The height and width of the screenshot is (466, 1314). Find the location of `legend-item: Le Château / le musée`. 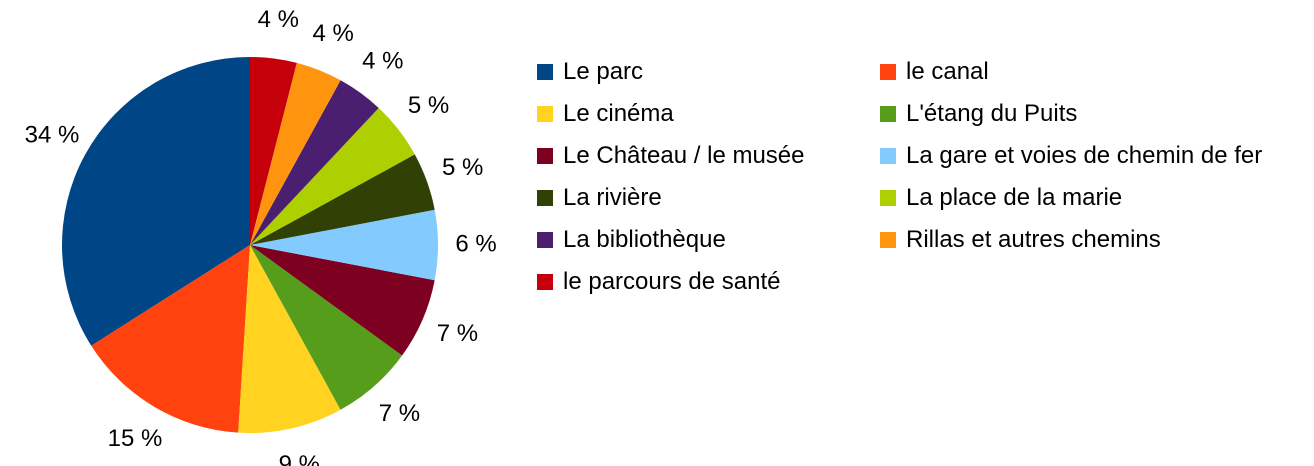

legend-item: Le Château / le musée is located at coordinates (708, 156).